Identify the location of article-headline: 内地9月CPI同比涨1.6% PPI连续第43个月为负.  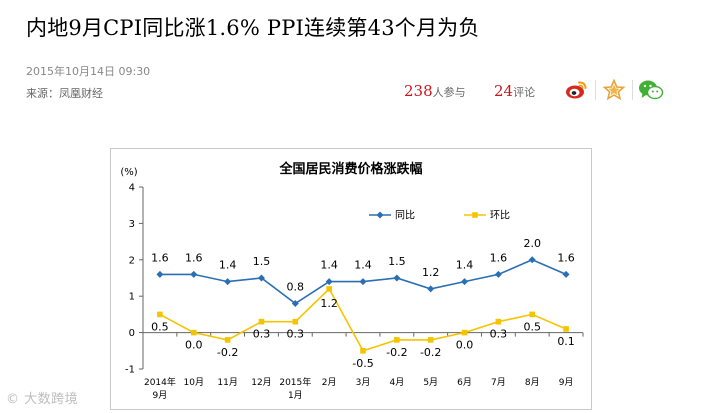
(253, 28).